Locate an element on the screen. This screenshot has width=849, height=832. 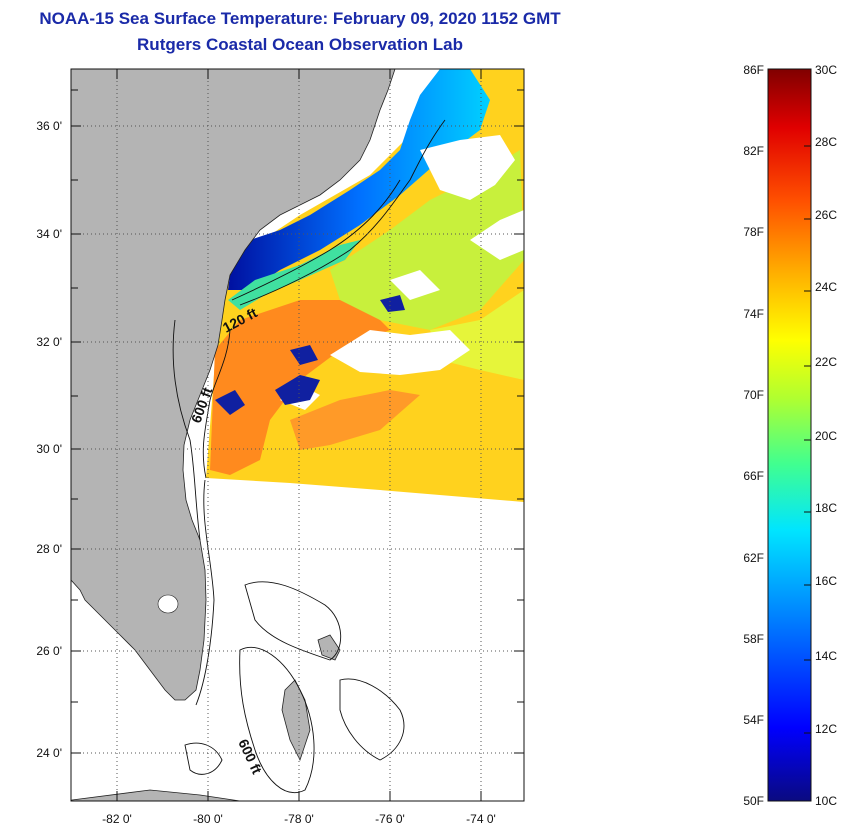
colorbar-f-label: 82F is located at coordinates (753, 151).